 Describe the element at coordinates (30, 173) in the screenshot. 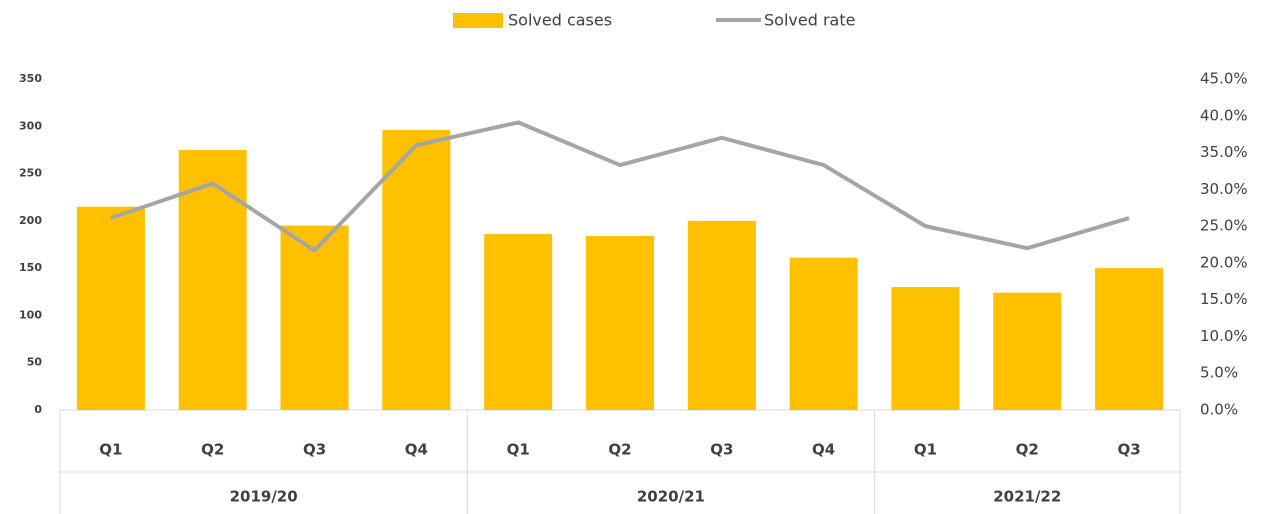

I see `y-tick-label: 250` at that location.